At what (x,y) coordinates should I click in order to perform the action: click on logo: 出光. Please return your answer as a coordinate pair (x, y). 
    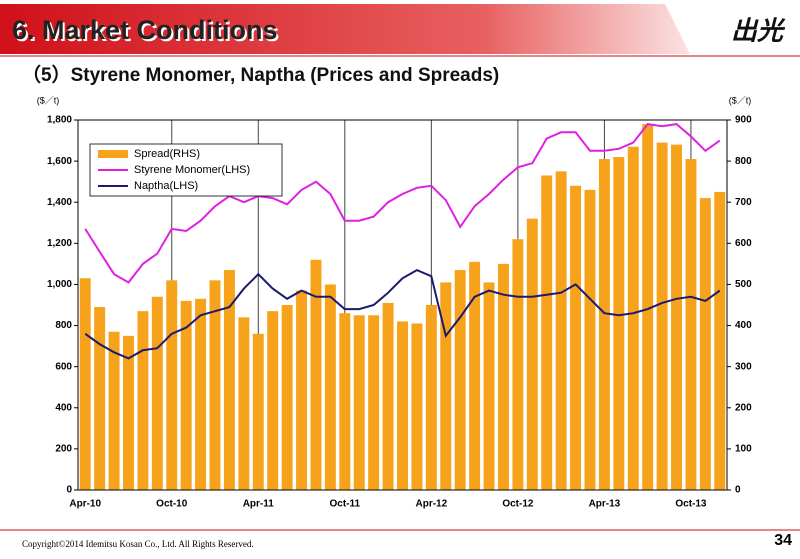
    Looking at the image, I should click on (758, 32).